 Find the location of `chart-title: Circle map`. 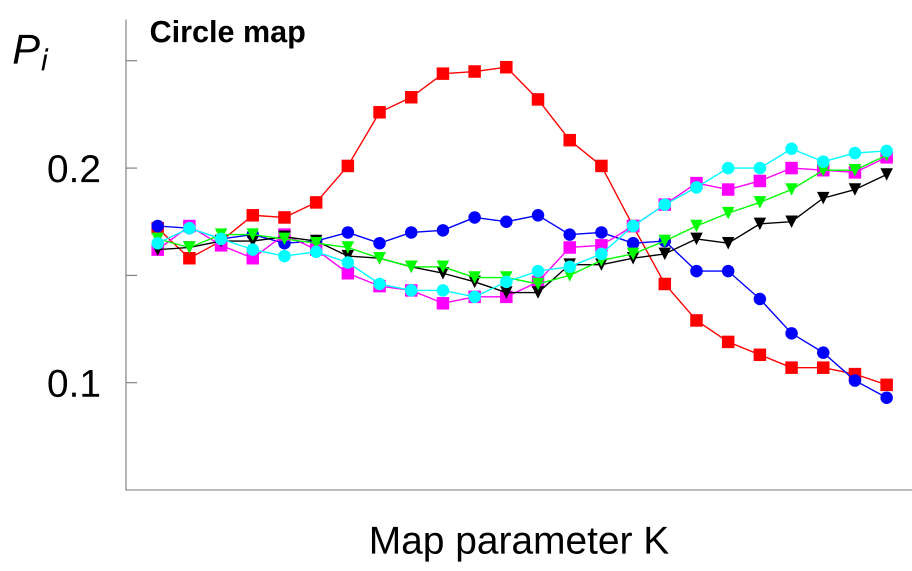

chart-title: Circle map is located at coordinates (227, 34).